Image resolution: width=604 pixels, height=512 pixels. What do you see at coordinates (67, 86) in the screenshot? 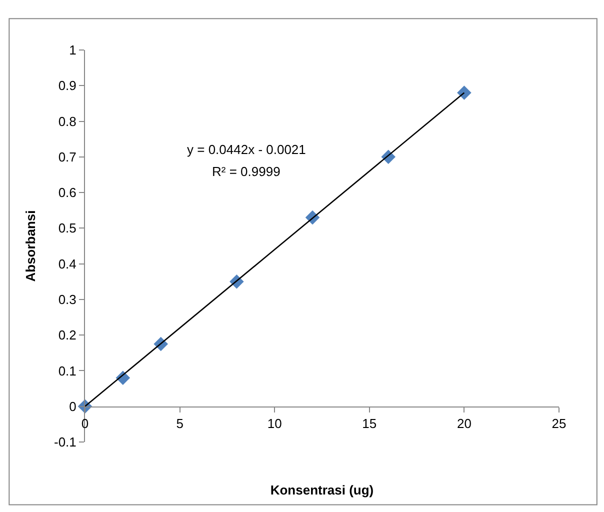
I see `y-tick-label: 0.9` at bounding box center [67, 86].